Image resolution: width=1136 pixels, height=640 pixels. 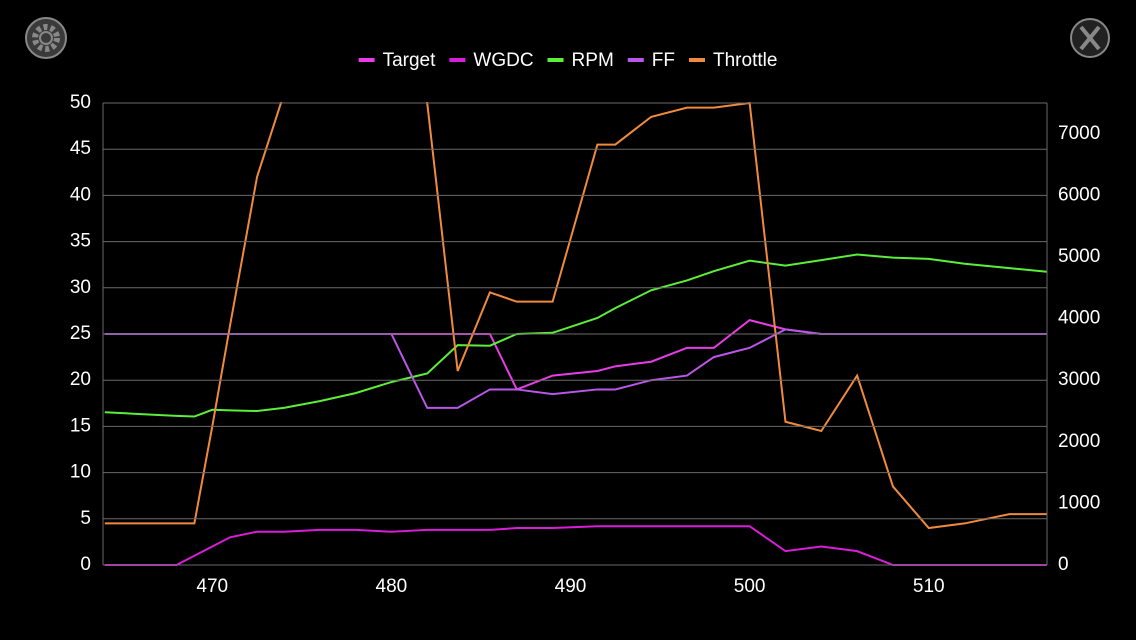 What do you see at coordinates (80, 379) in the screenshot?
I see `y-tick-label: 20` at bounding box center [80, 379].